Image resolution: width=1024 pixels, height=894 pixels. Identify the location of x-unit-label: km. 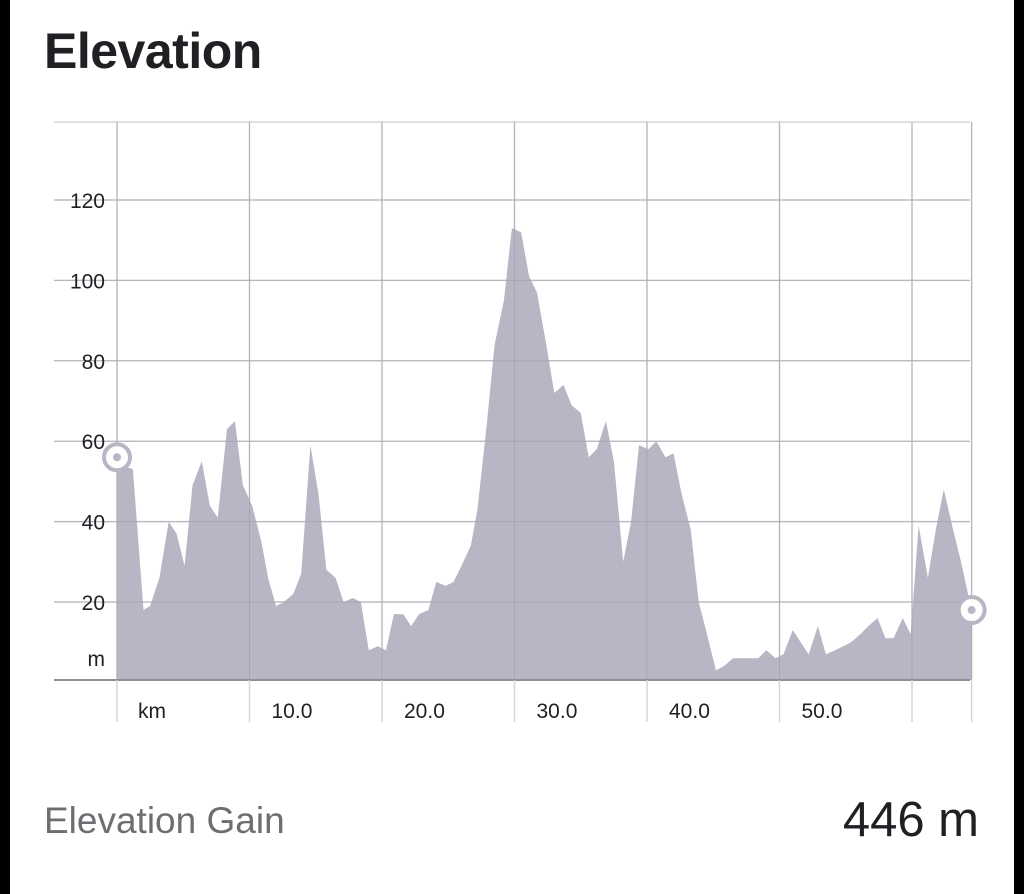
(152, 711).